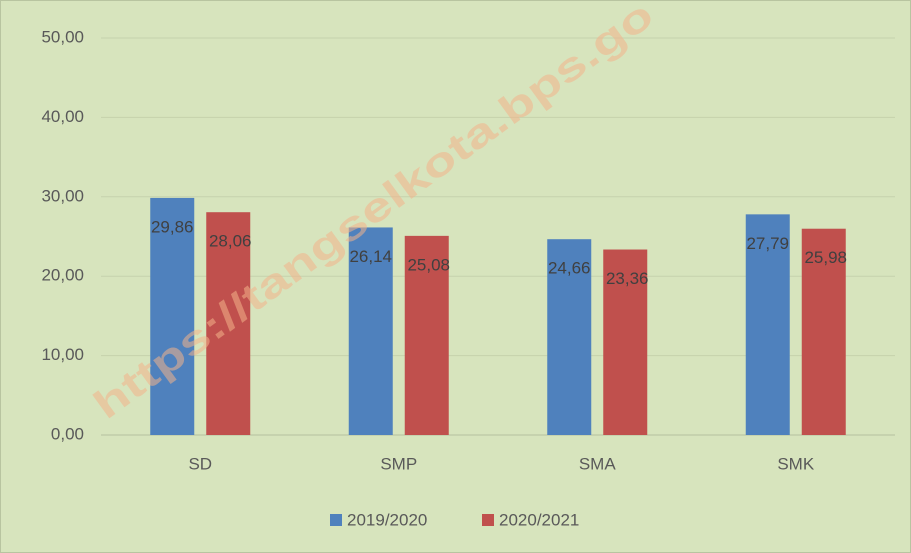 The image size is (911, 553). I want to click on legend-label: 2020/2021, so click(539, 519).